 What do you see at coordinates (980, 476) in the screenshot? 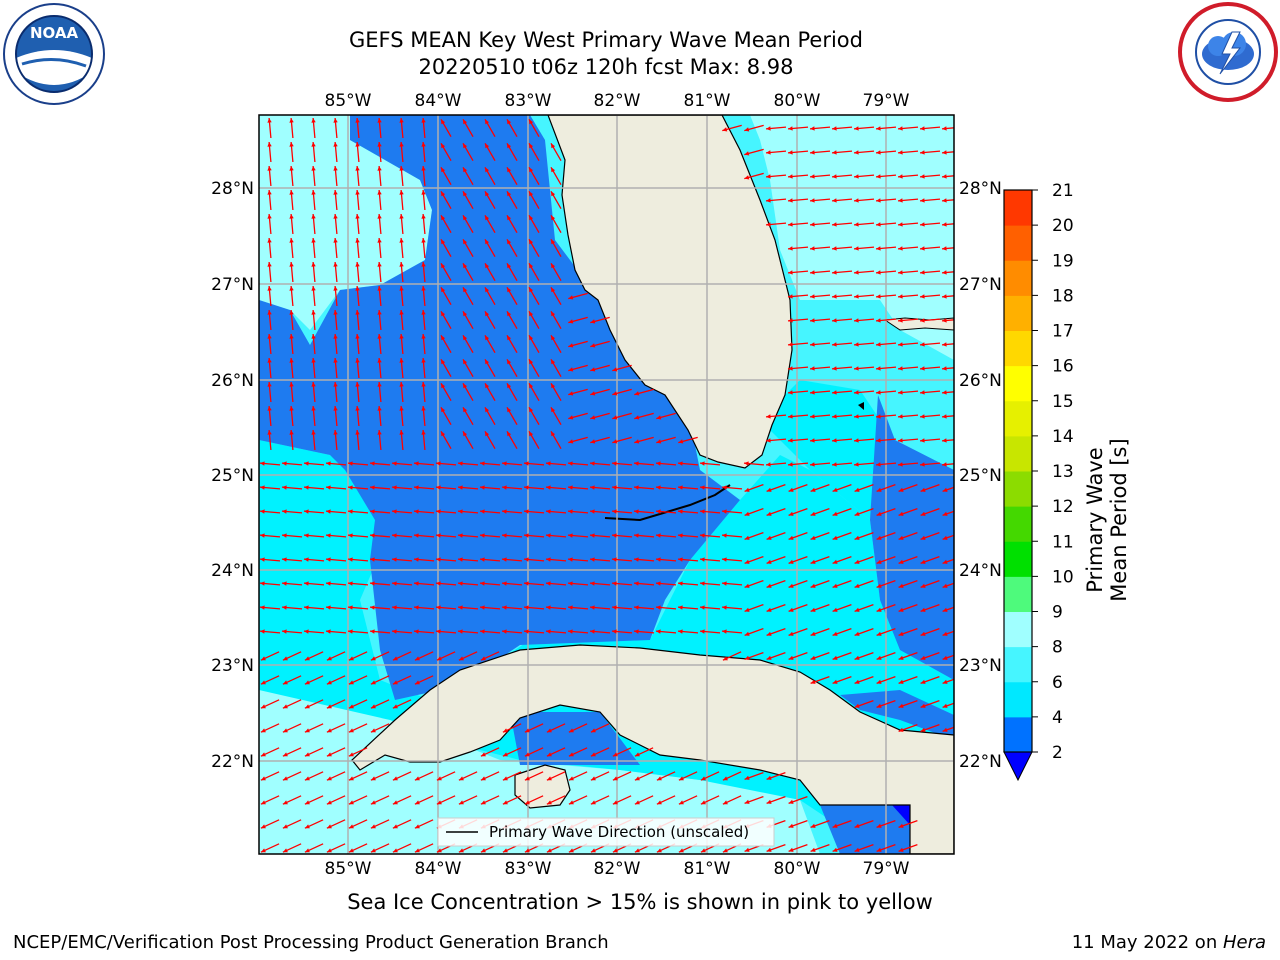
I see `svg-text: 25°N` at bounding box center [980, 476].